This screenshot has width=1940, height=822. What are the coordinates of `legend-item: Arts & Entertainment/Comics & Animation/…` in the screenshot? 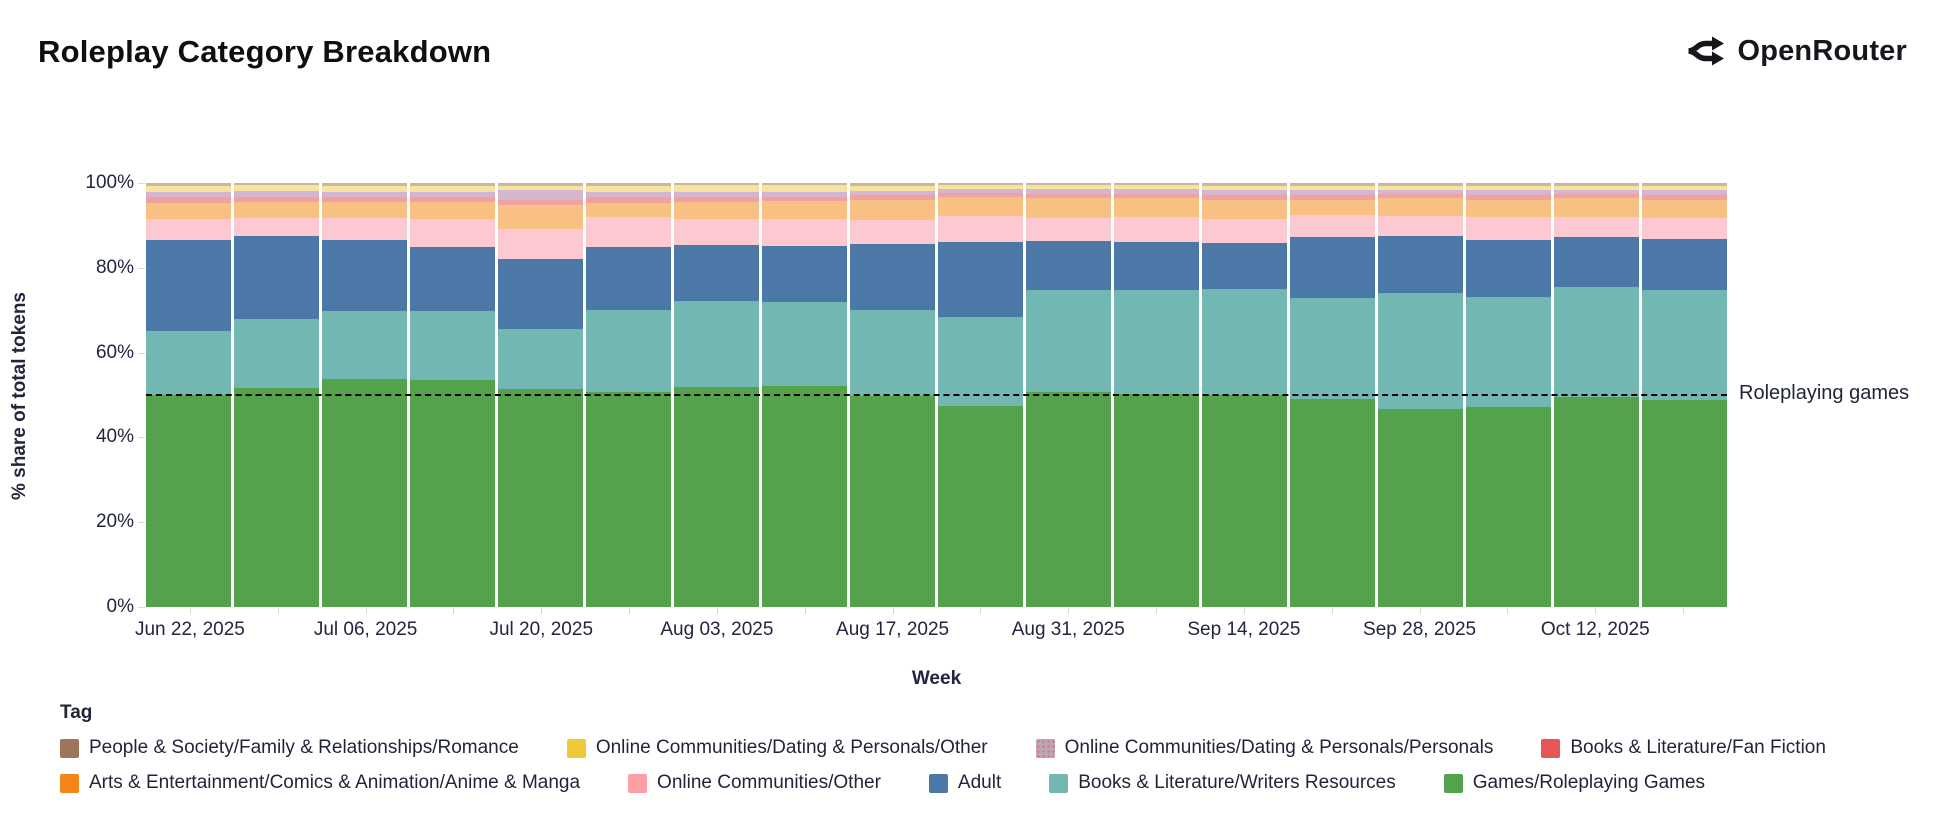 It's located at (320, 783).